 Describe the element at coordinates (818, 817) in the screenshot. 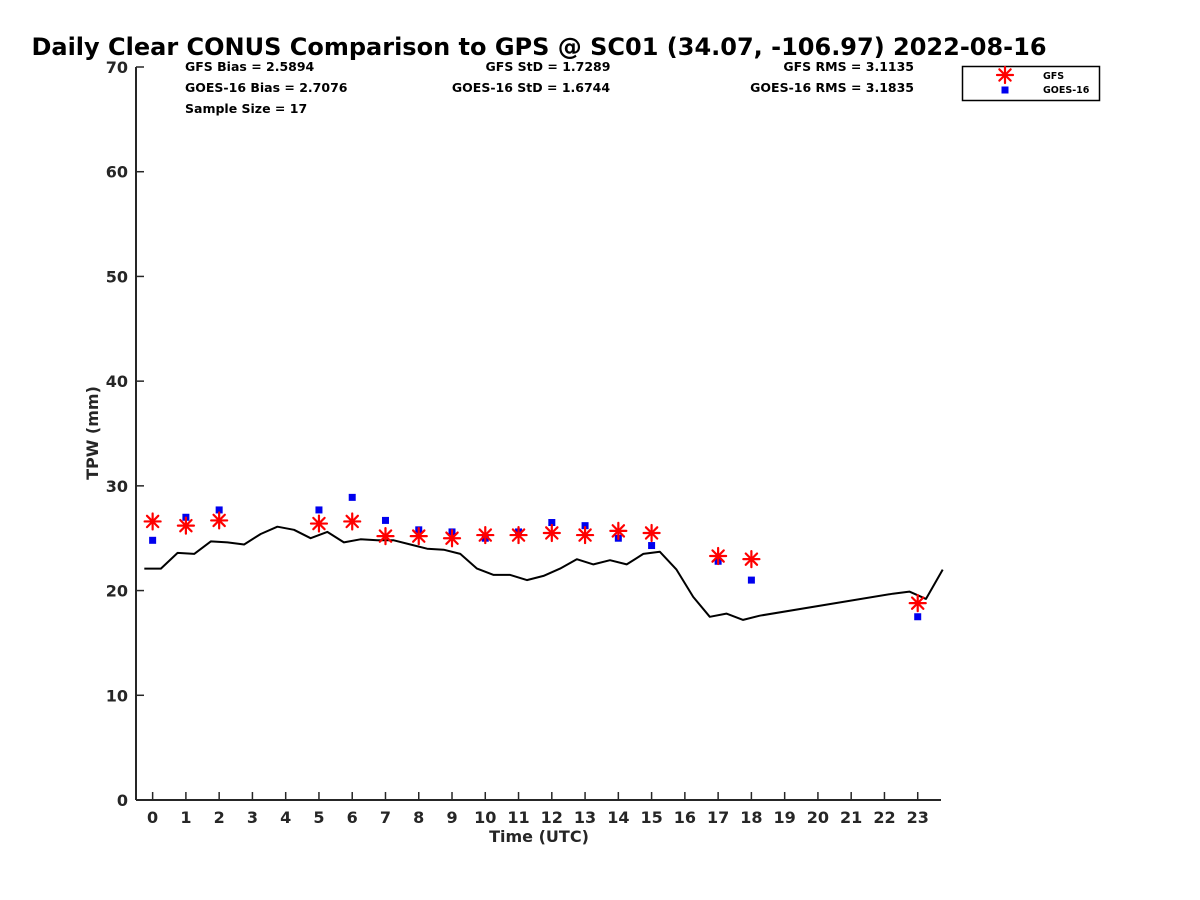

I see `x-tick-label: 20` at that location.